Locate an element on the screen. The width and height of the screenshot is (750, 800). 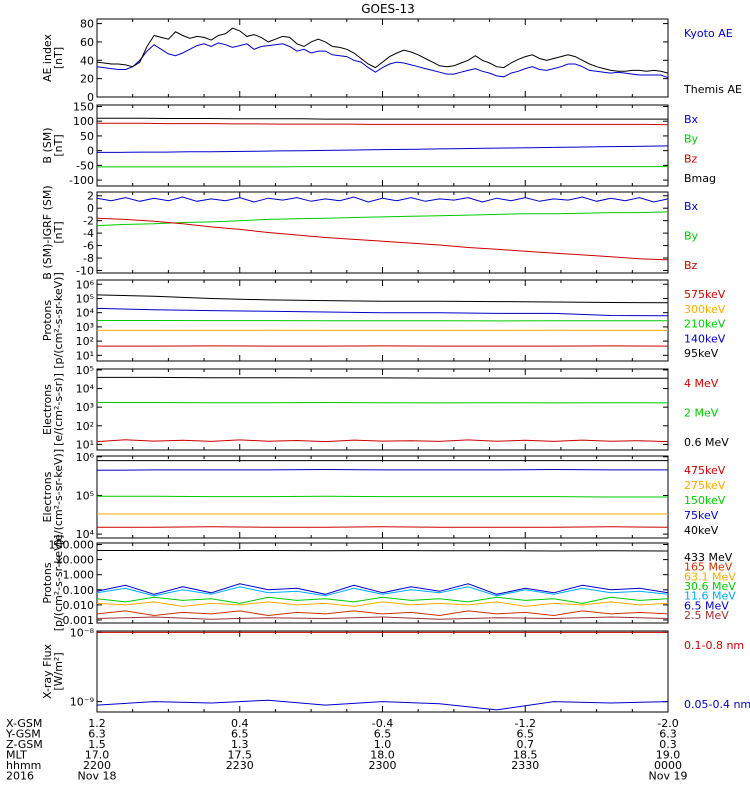
x-axis-value: 2300 is located at coordinates (383, 765).